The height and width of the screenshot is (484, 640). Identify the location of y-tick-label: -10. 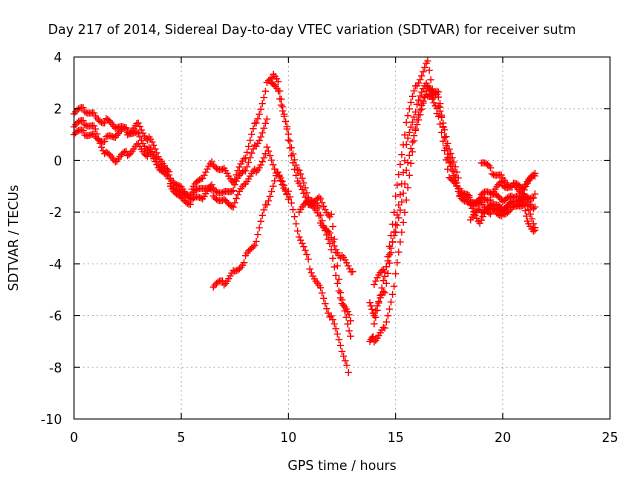
(51, 420).